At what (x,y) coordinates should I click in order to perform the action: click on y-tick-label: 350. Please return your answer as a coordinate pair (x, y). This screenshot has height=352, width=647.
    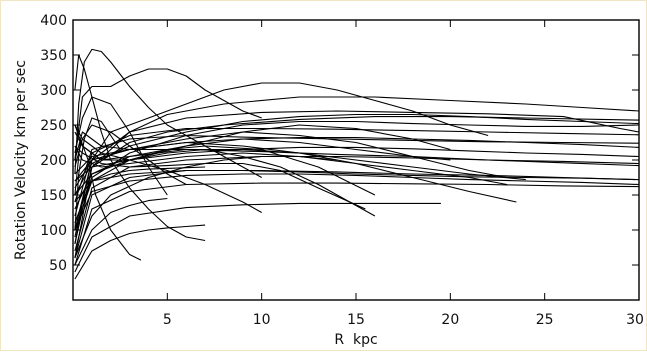
    Looking at the image, I should click on (53, 56).